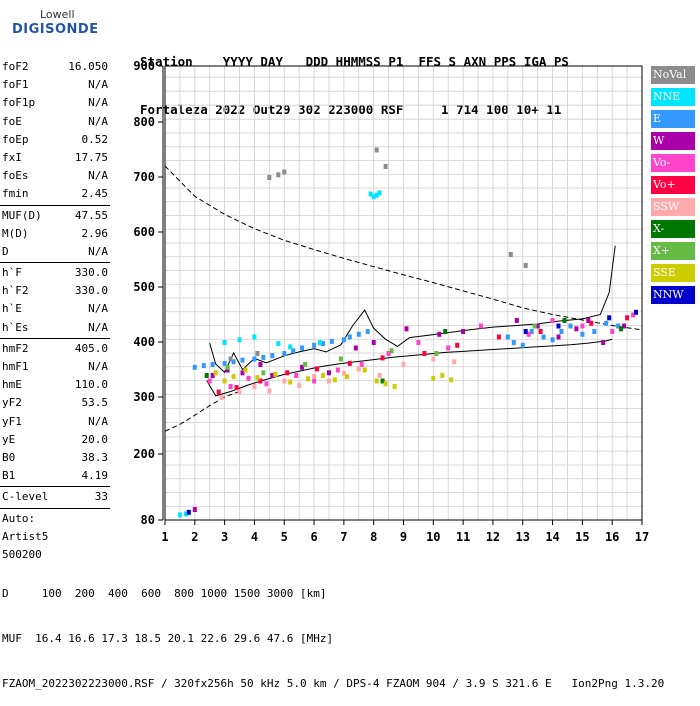 This screenshot has width=700, height=706. I want to click on param-row: B0 38.3, so click(56, 458).